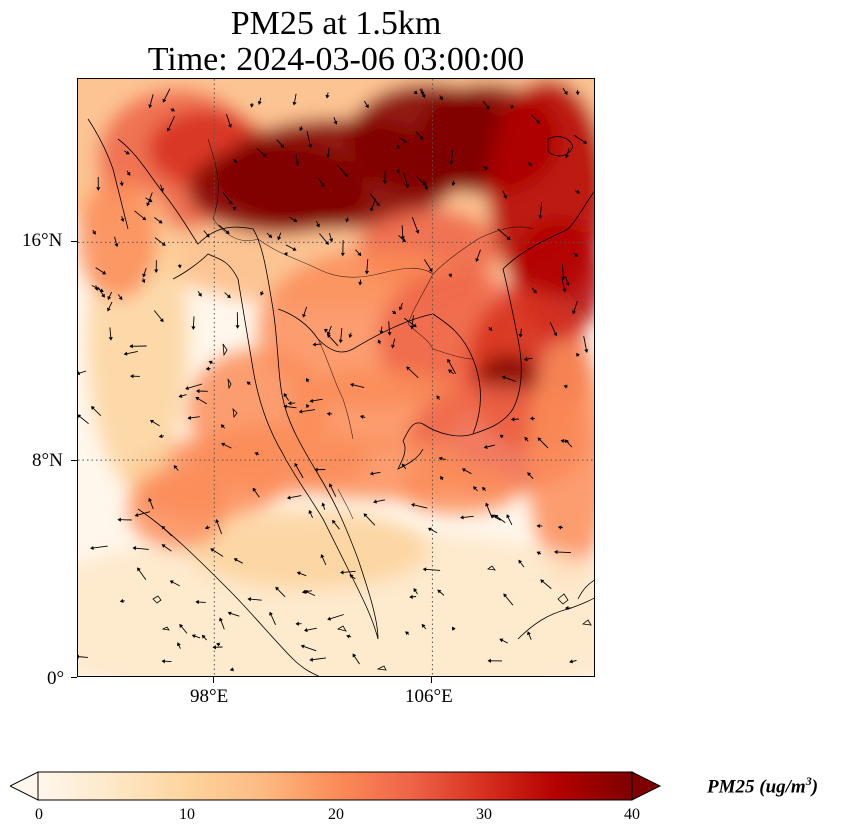  Describe the element at coordinates (431, 680) in the screenshot. I see `lon-tickmark-106E` at that location.